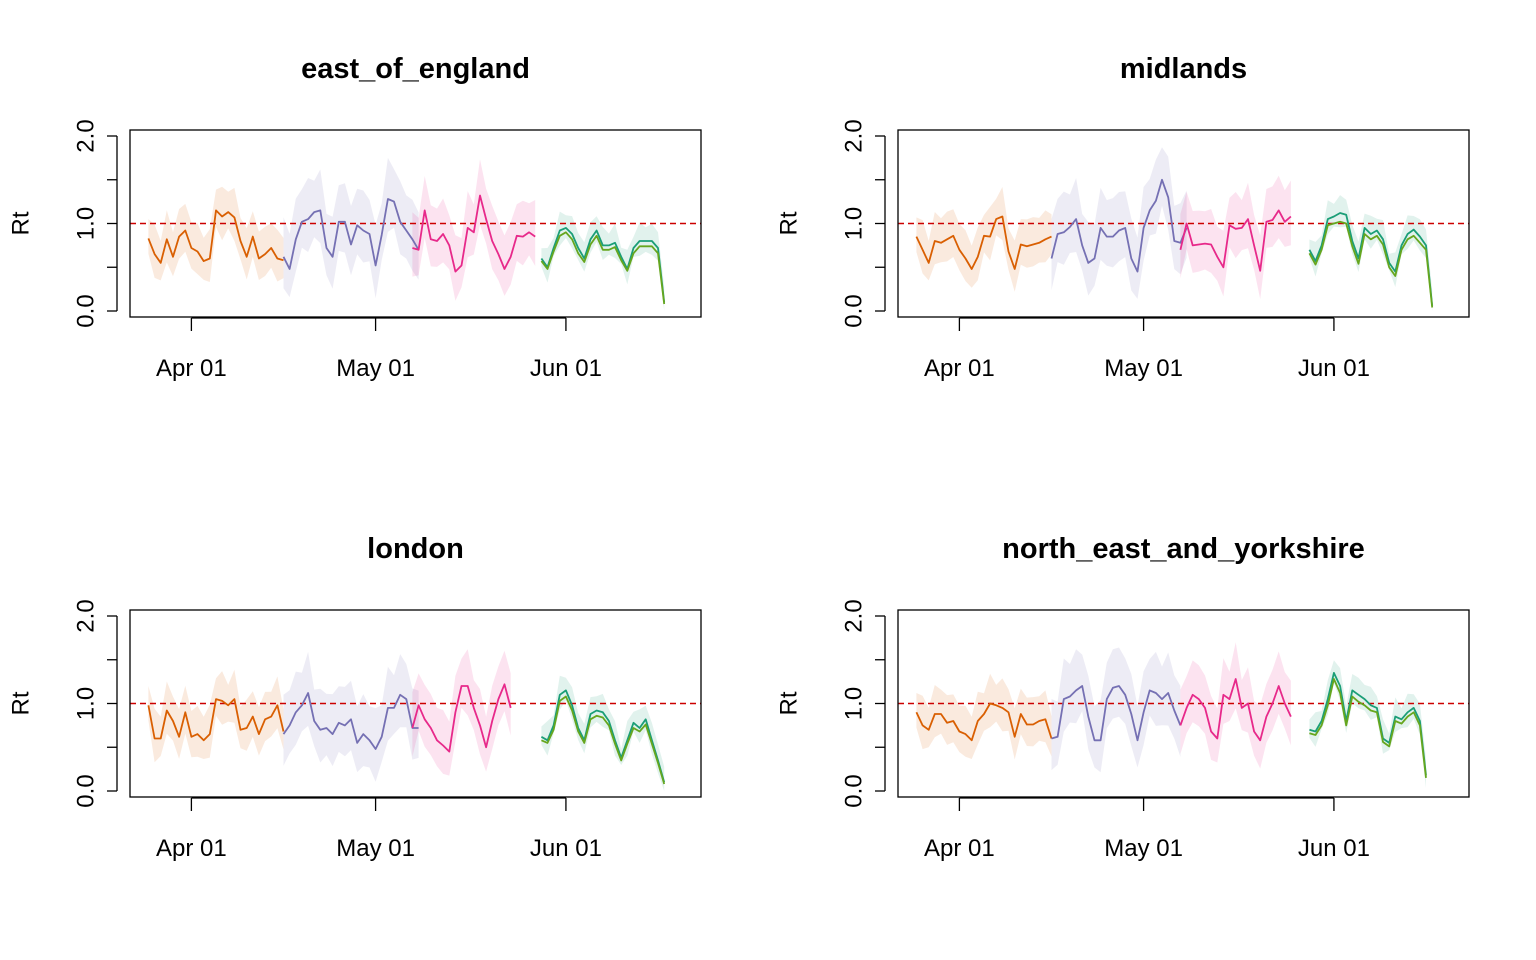  I want to click on panel-title: east_of_england, so click(415, 69).